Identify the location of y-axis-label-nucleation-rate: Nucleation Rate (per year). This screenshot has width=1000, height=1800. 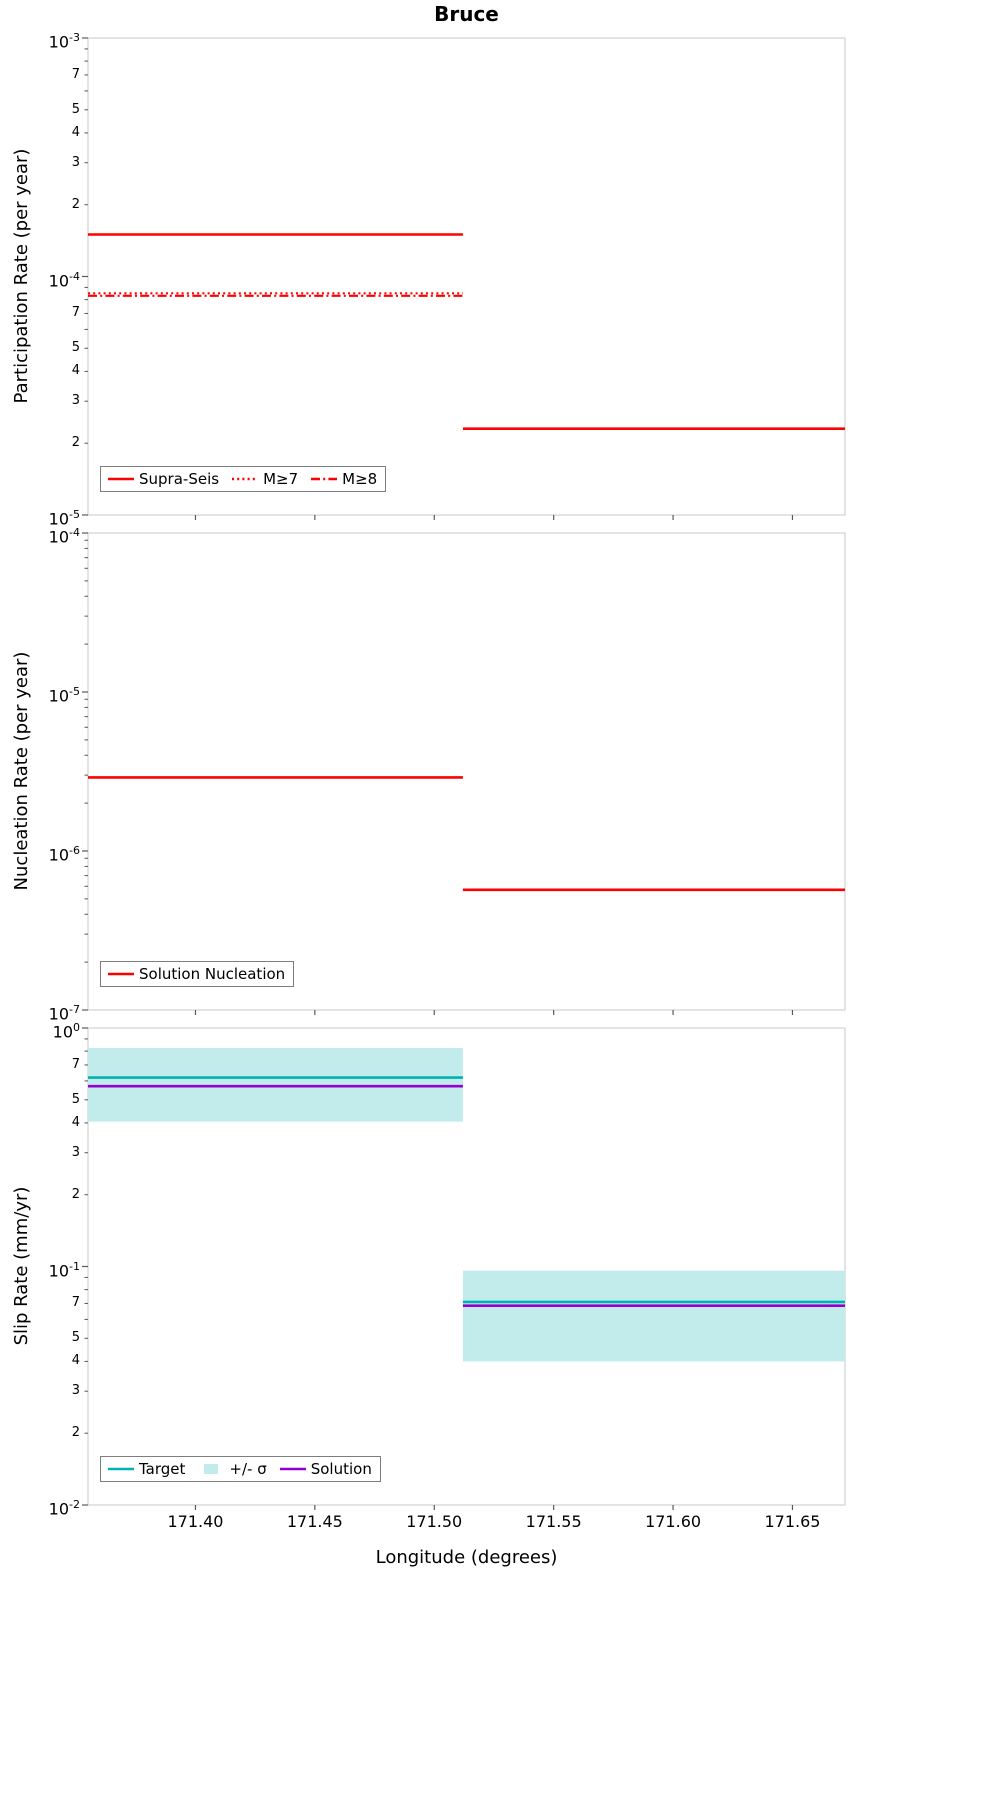
(21, 771).